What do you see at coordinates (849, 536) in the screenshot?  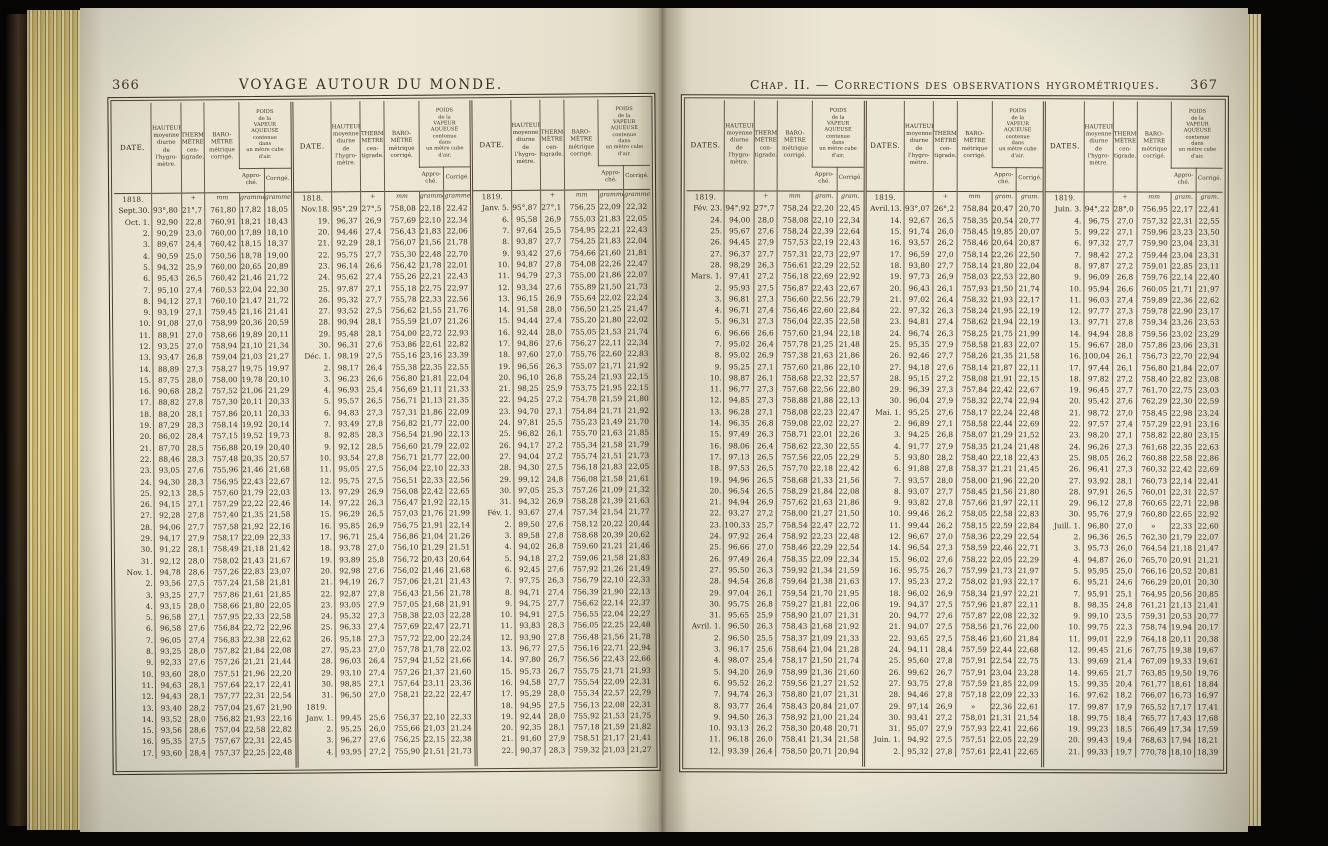 I see `value-cell: 22,48` at bounding box center [849, 536].